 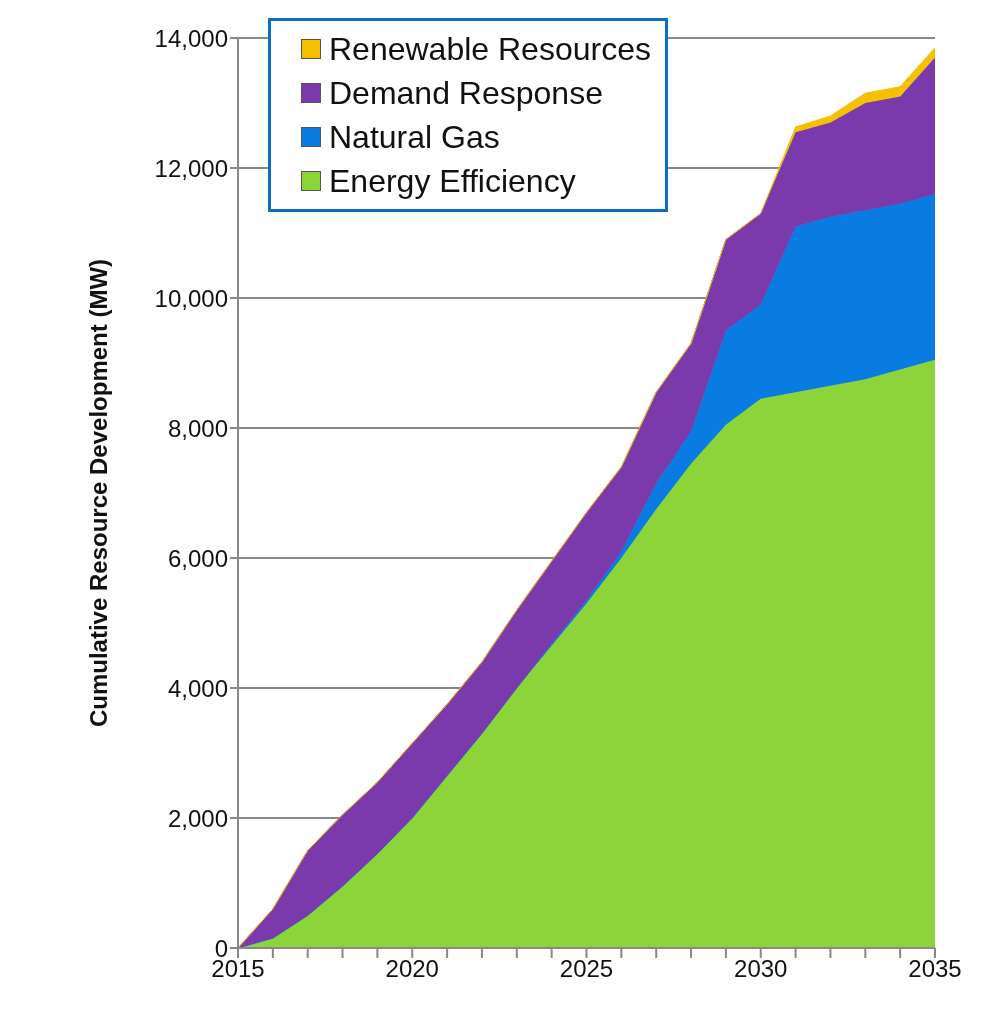 What do you see at coordinates (191, 38) in the screenshot?
I see `y-tick-label: 14,000` at bounding box center [191, 38].